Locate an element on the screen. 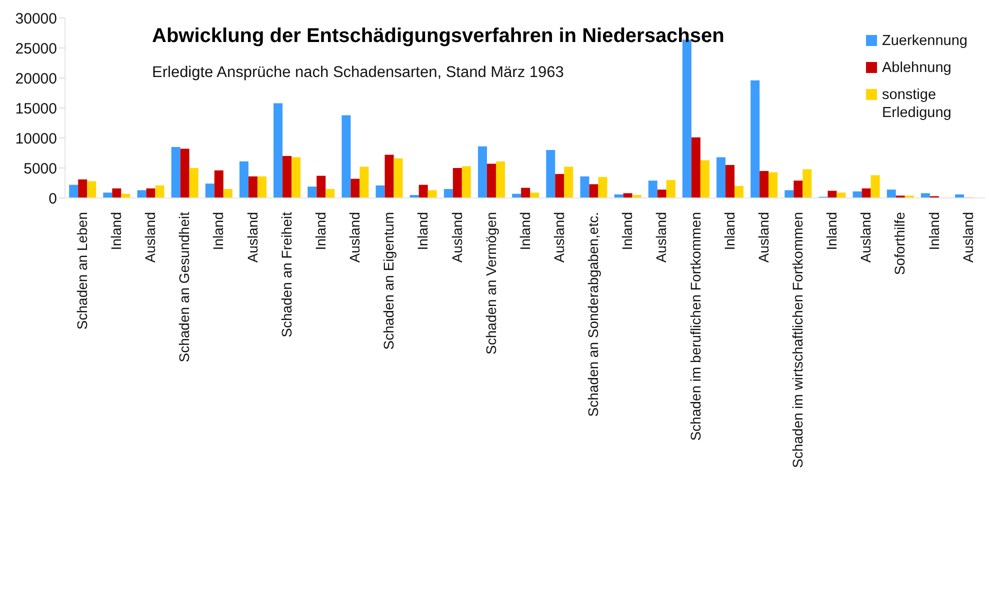 The height and width of the screenshot is (595, 989). x-tick-label: Schaden an Freiheit is located at coordinates (286, 275).